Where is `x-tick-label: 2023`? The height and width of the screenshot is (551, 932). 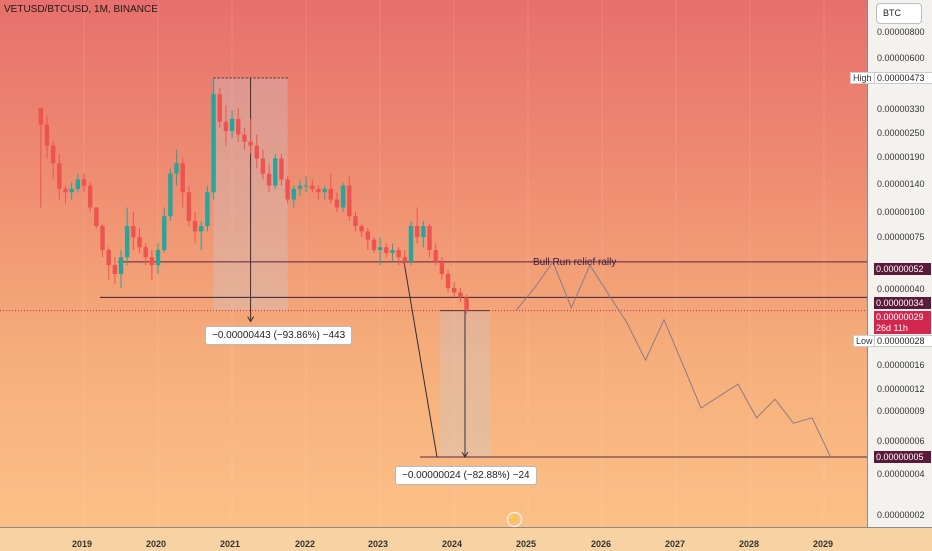
x-tick-label: 2023 is located at coordinates (378, 544).